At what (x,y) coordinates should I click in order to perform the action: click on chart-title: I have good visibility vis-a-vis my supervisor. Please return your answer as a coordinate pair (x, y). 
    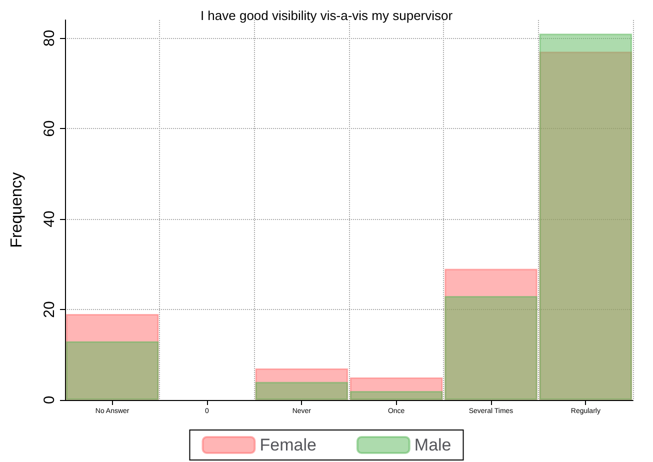
    Looking at the image, I should click on (327, 15).